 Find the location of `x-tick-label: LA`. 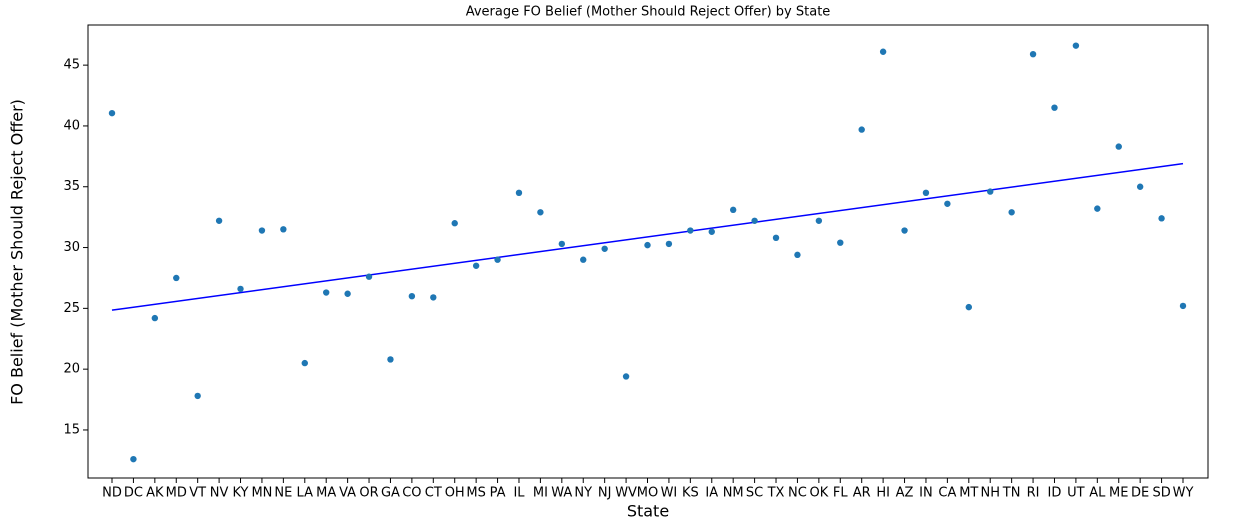

x-tick-label: LA is located at coordinates (305, 493).